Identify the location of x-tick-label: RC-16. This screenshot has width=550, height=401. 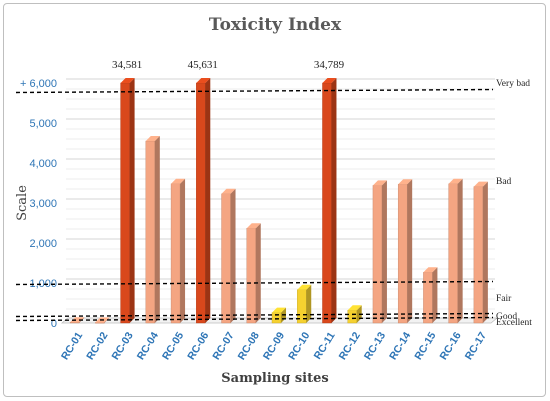
(451, 346).